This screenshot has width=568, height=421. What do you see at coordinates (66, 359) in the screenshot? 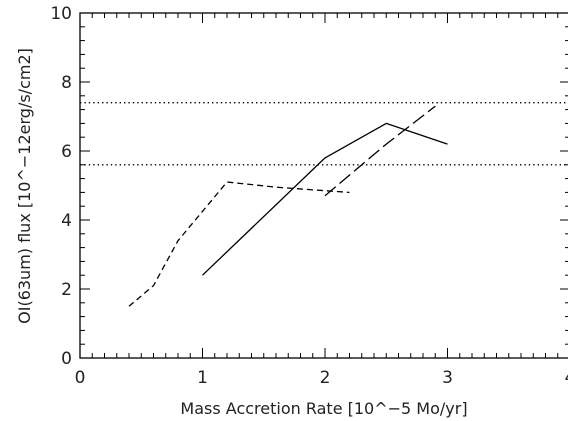
I see `y-tick-label: 0` at bounding box center [66, 359].